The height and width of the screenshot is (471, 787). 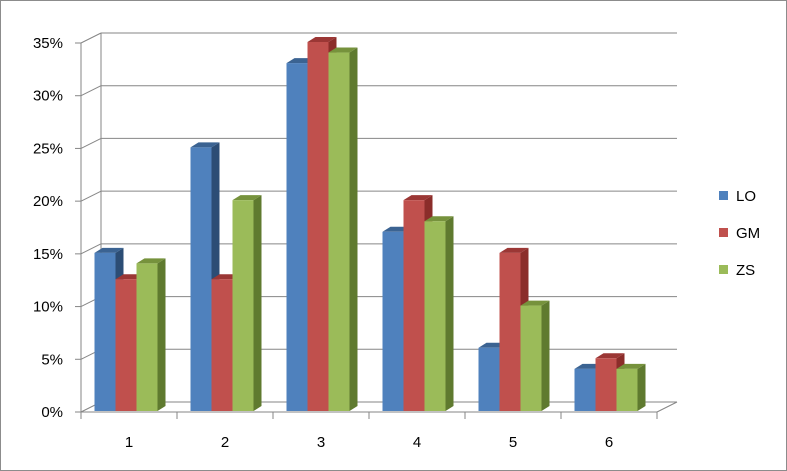 What do you see at coordinates (52, 412) in the screenshot?
I see `y-tick-label: 0%` at bounding box center [52, 412].